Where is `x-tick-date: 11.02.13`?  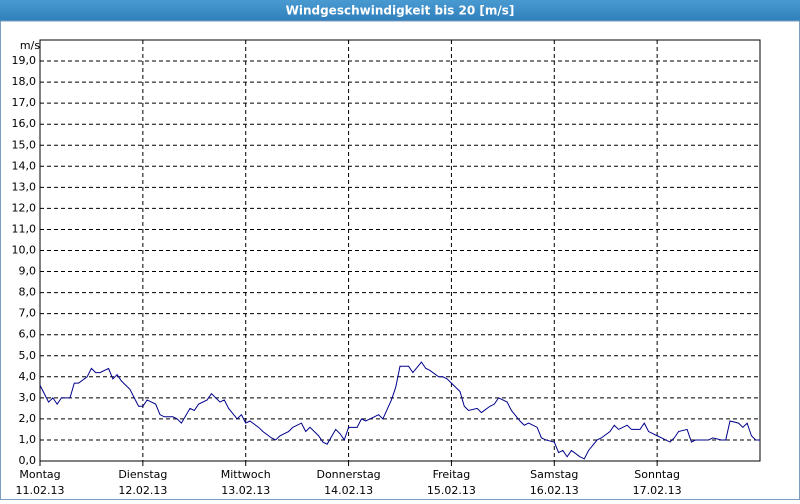 x-tick-date: 11.02.13 is located at coordinates (40, 490).